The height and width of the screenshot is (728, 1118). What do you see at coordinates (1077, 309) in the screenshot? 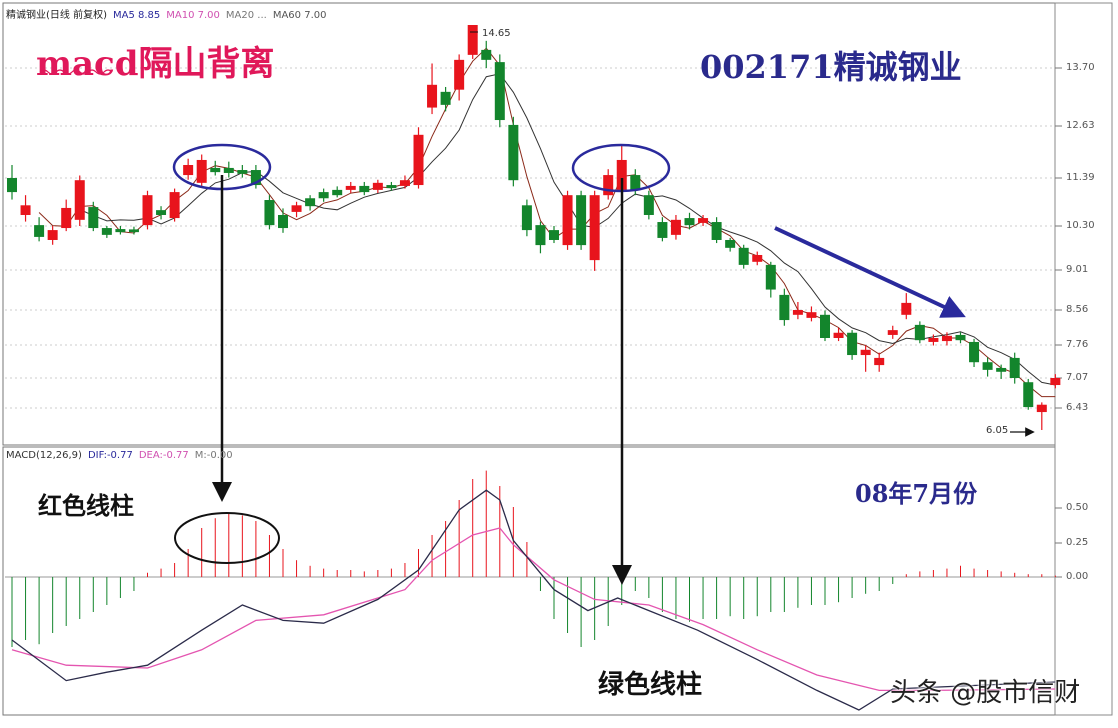
I see `price-tick-label: 8.56` at bounding box center [1077, 309].